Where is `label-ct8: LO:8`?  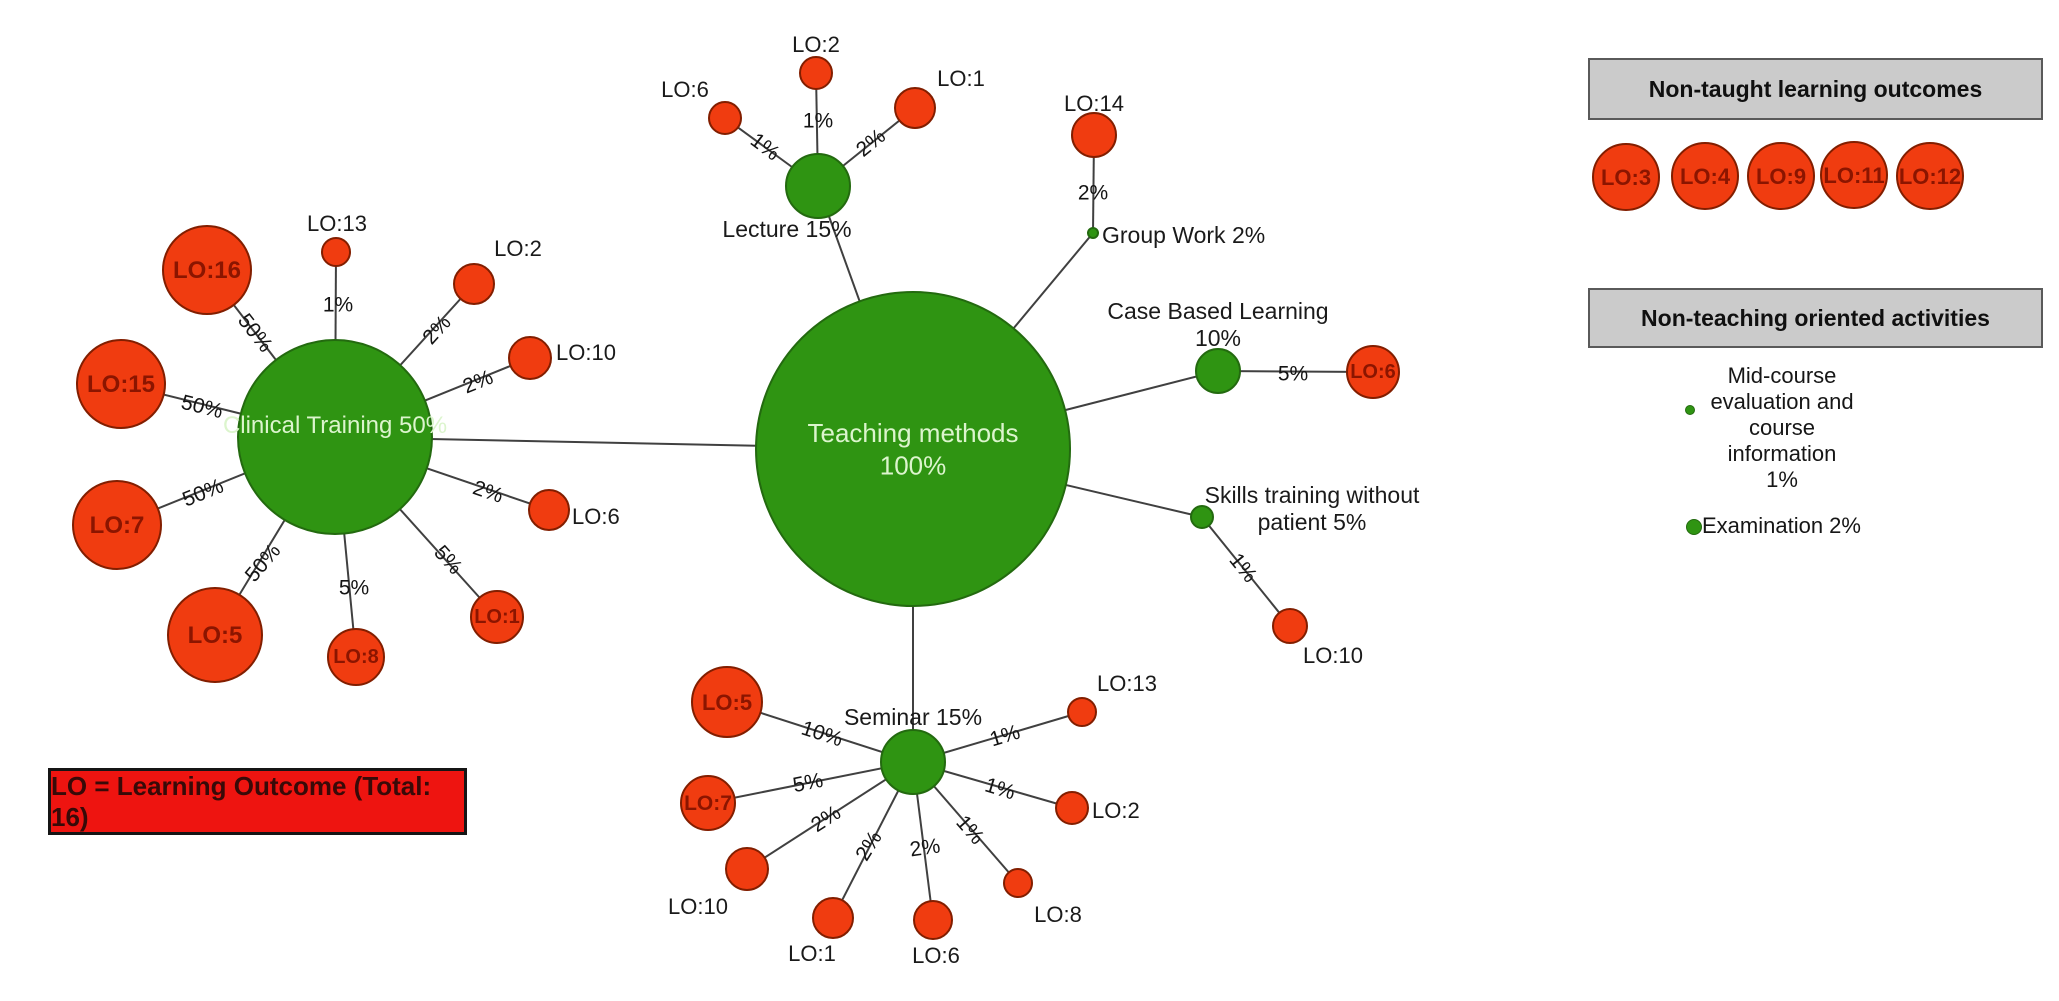
label-ct8: LO:8 is located at coordinates (356, 657).